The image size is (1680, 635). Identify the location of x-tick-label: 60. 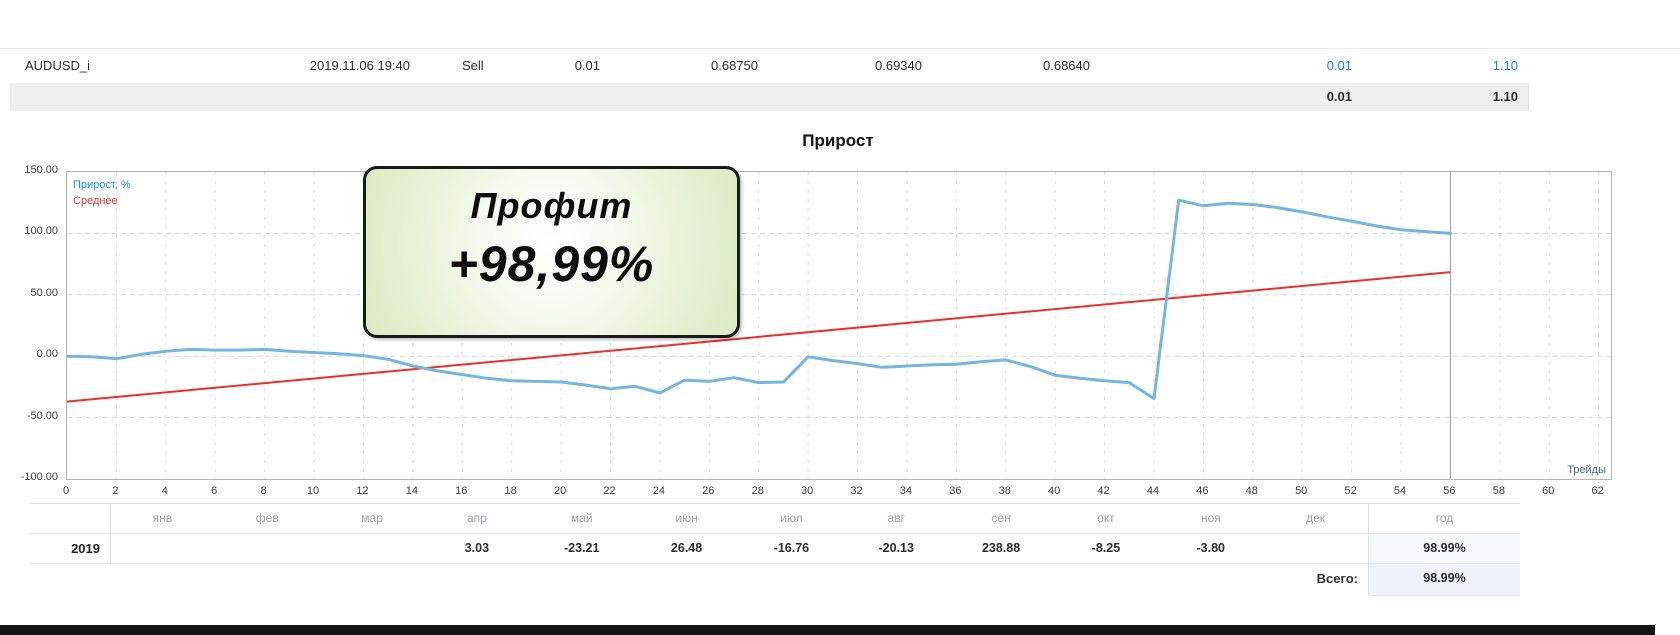
(1548, 491).